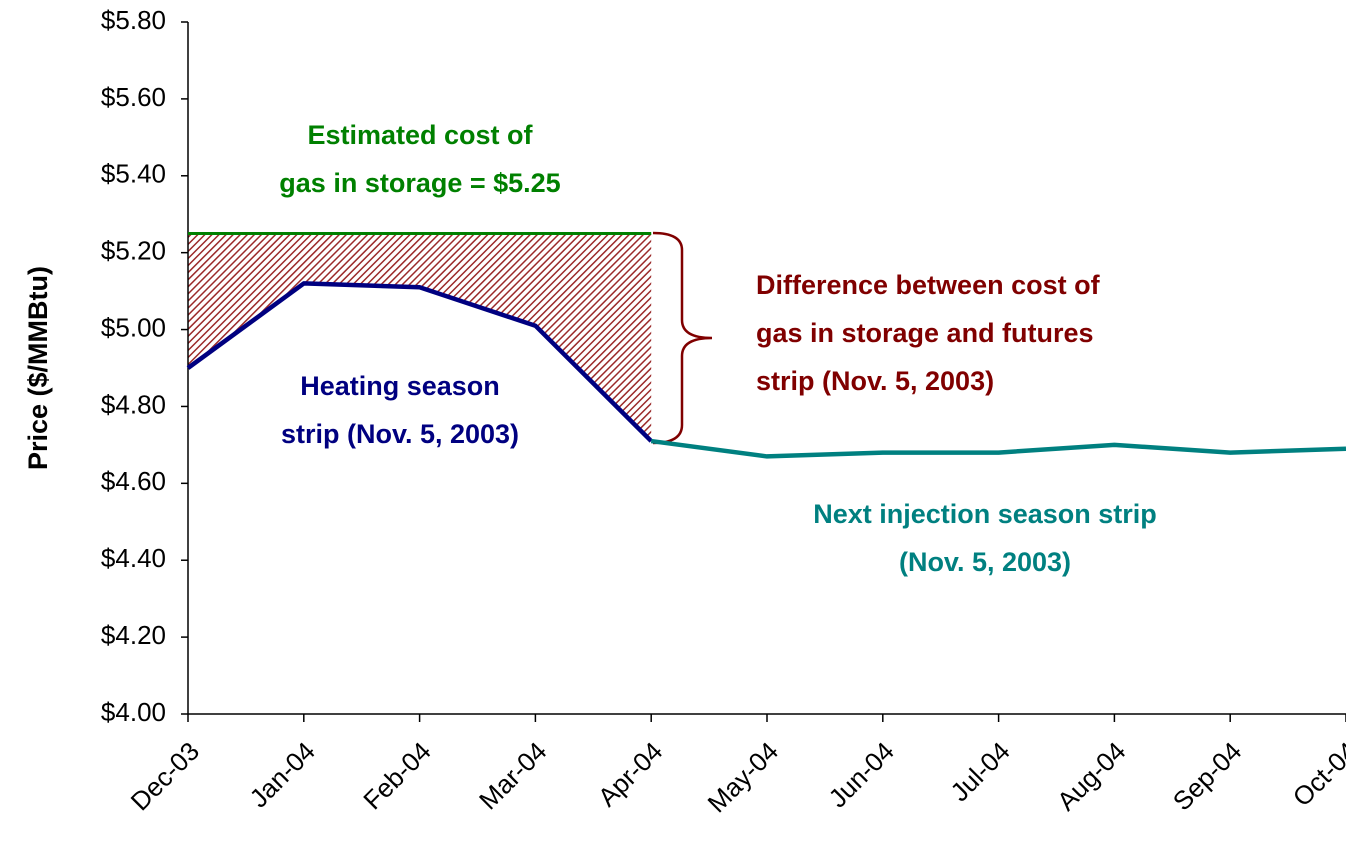  I want to click on x-tick-label: Dec-03, so click(165, 776).